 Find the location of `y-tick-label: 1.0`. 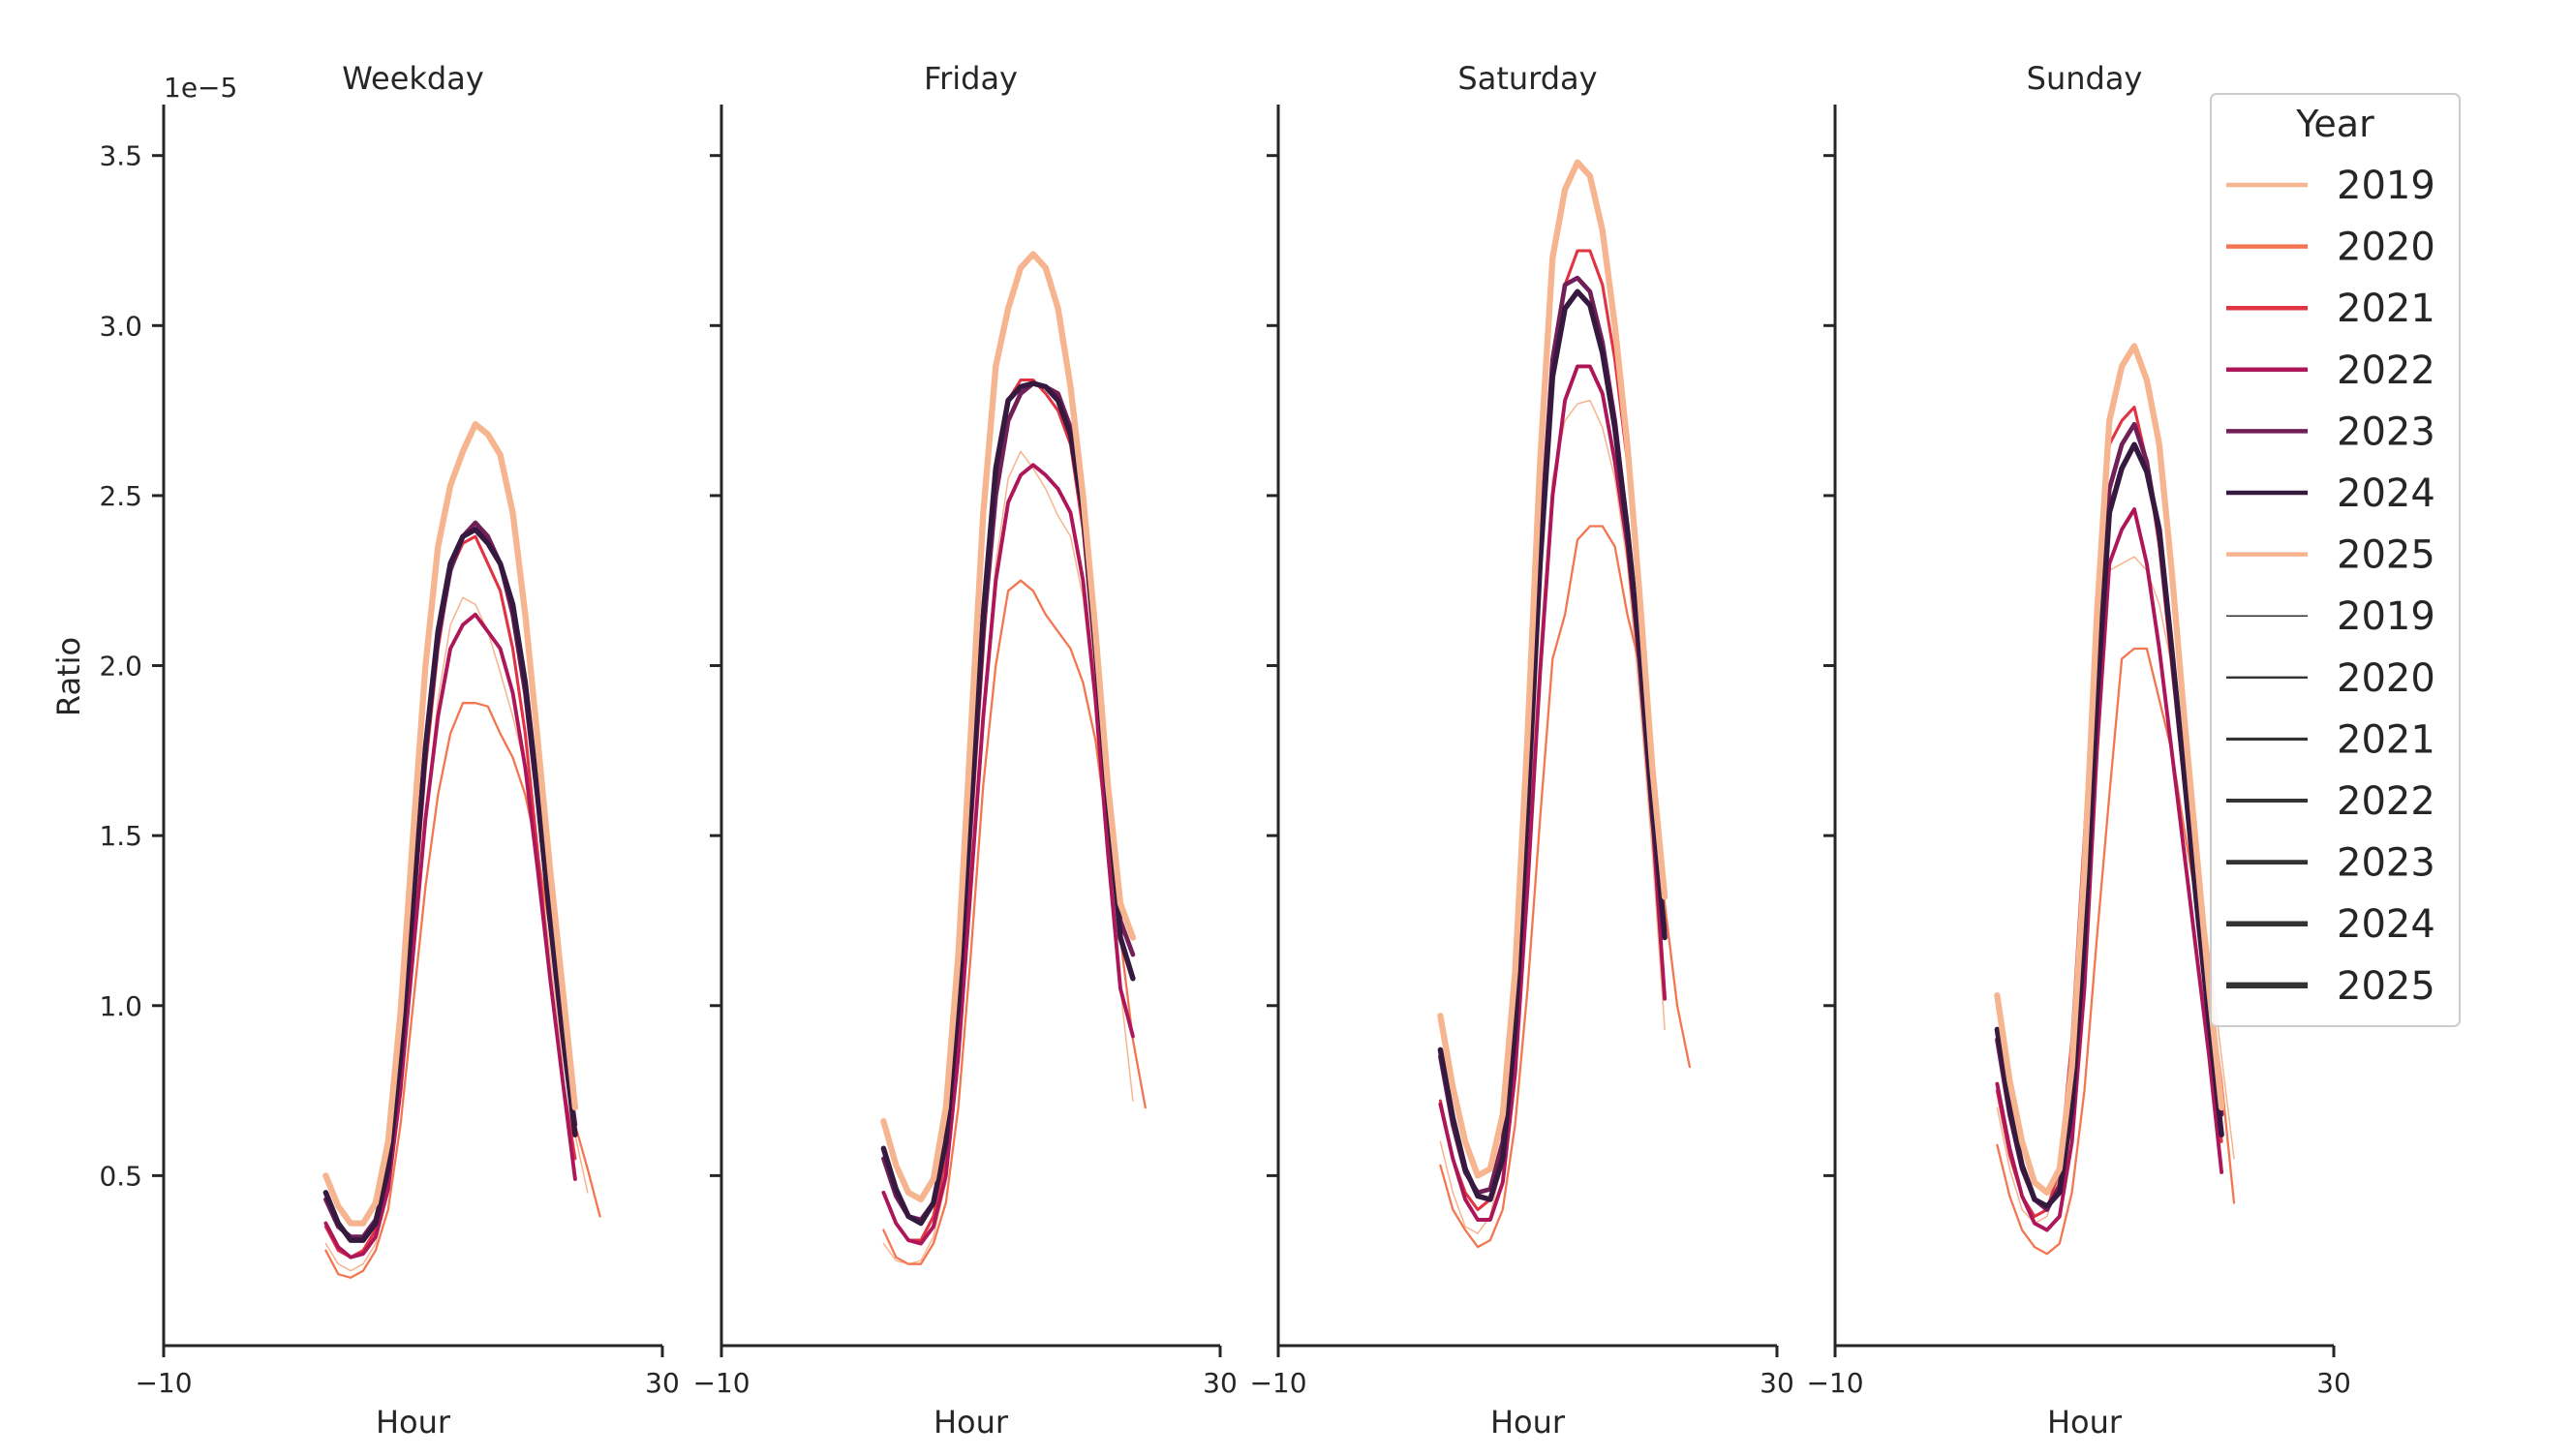

y-tick-label: 1.0 is located at coordinates (121, 1006).